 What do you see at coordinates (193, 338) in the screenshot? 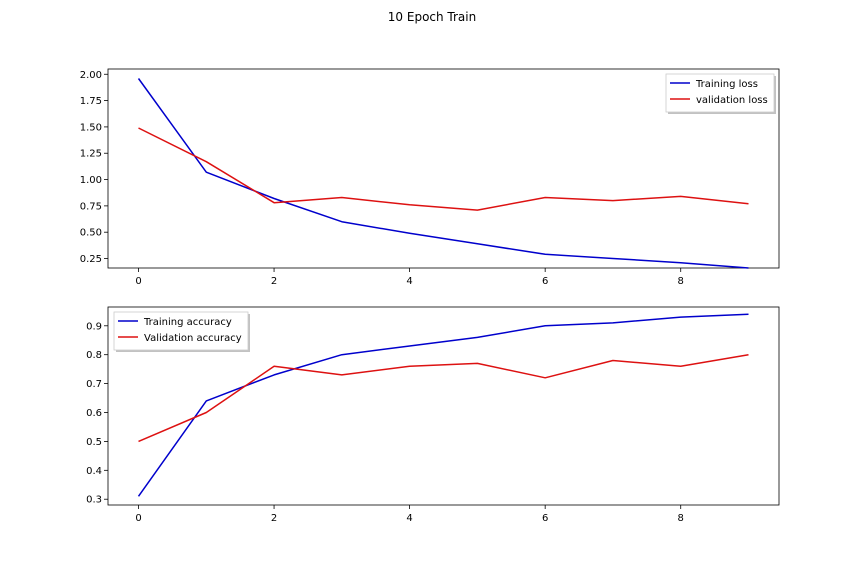
I see `legend-label: Validation accuracy` at bounding box center [193, 338].